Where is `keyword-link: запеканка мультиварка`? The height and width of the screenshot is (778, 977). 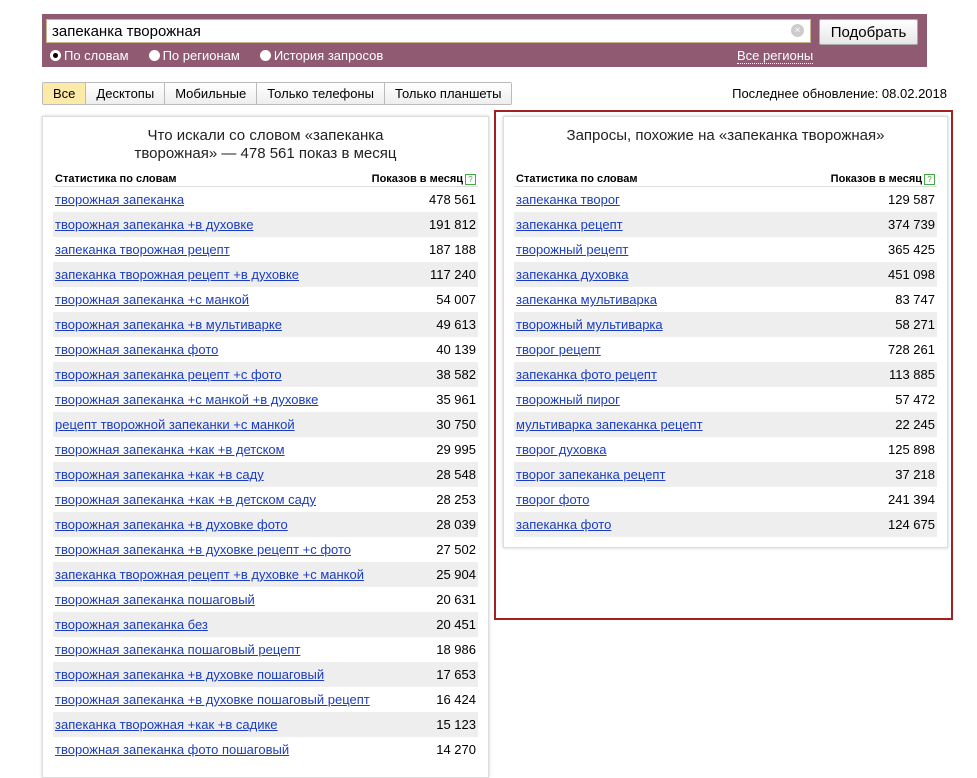
keyword-link: запеканка мультиварка is located at coordinates (586, 299).